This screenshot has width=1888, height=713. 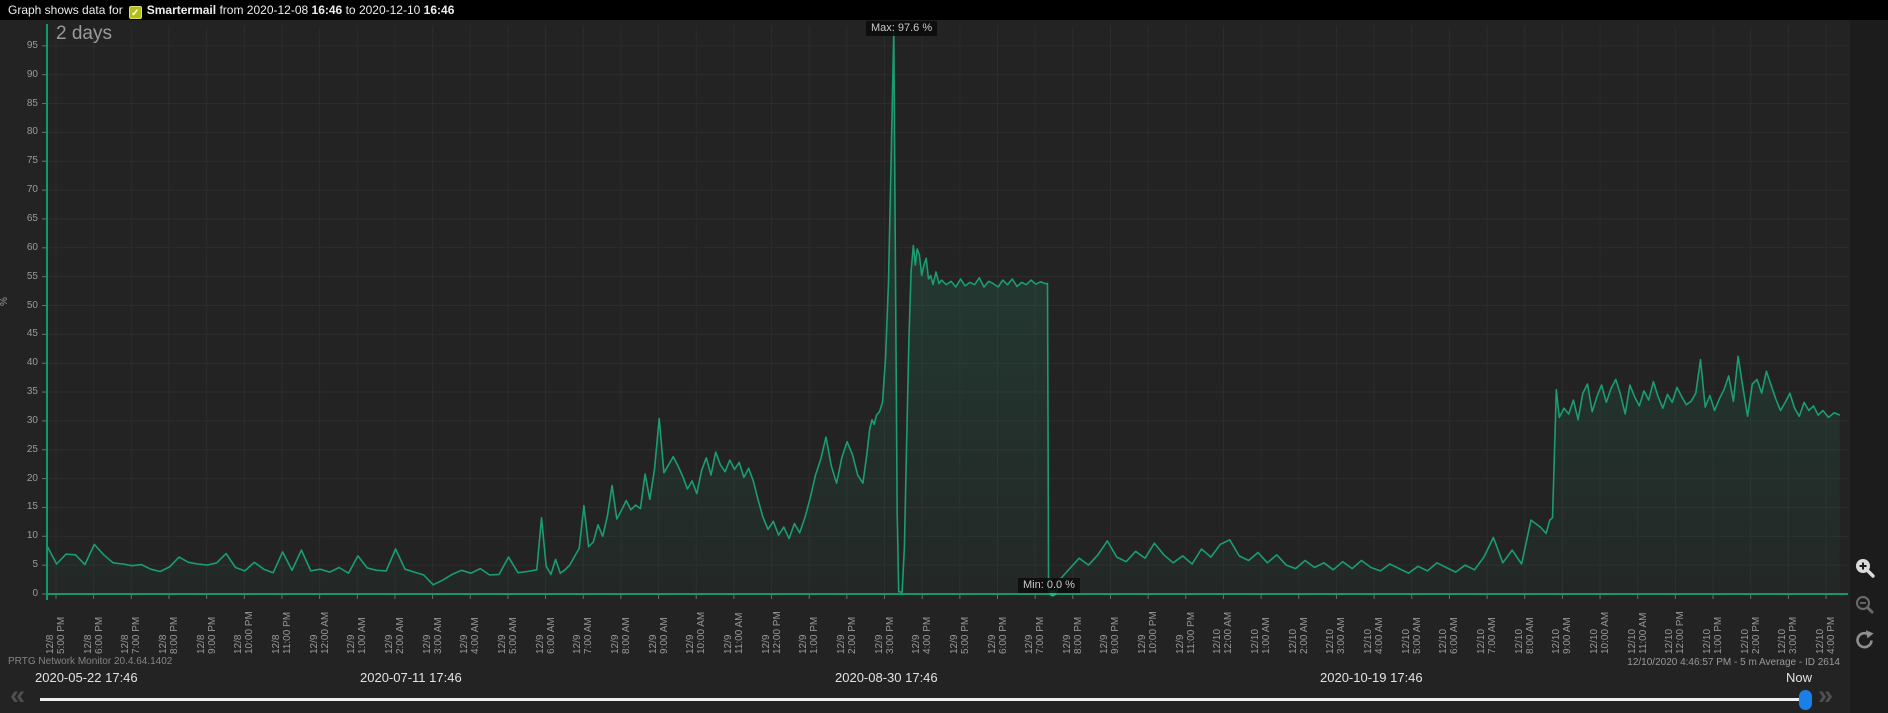 I want to click on scroll-right-button: », so click(x=1826, y=695).